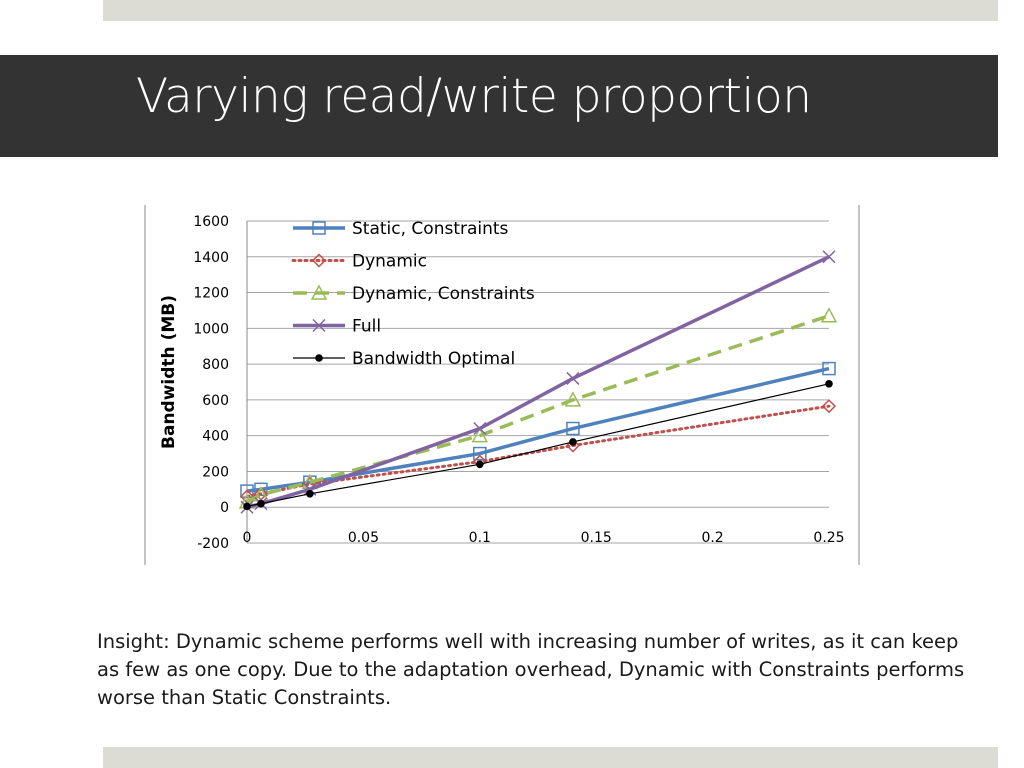  I want to click on legend-label-static-constraints: Static, Constraints, so click(430, 229).